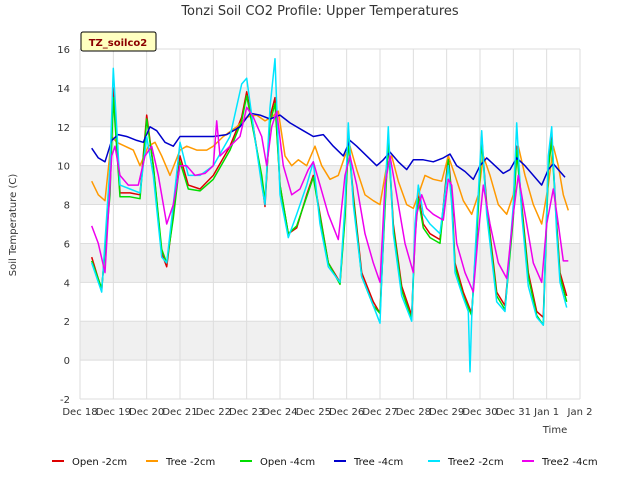 This screenshot has width=640, height=484. Describe the element at coordinates (446, 412) in the screenshot. I see `x-tick-label: Dec 29` at that location.